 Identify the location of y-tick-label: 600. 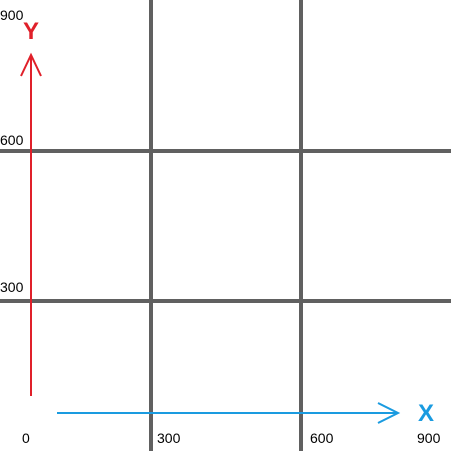
(12, 140).